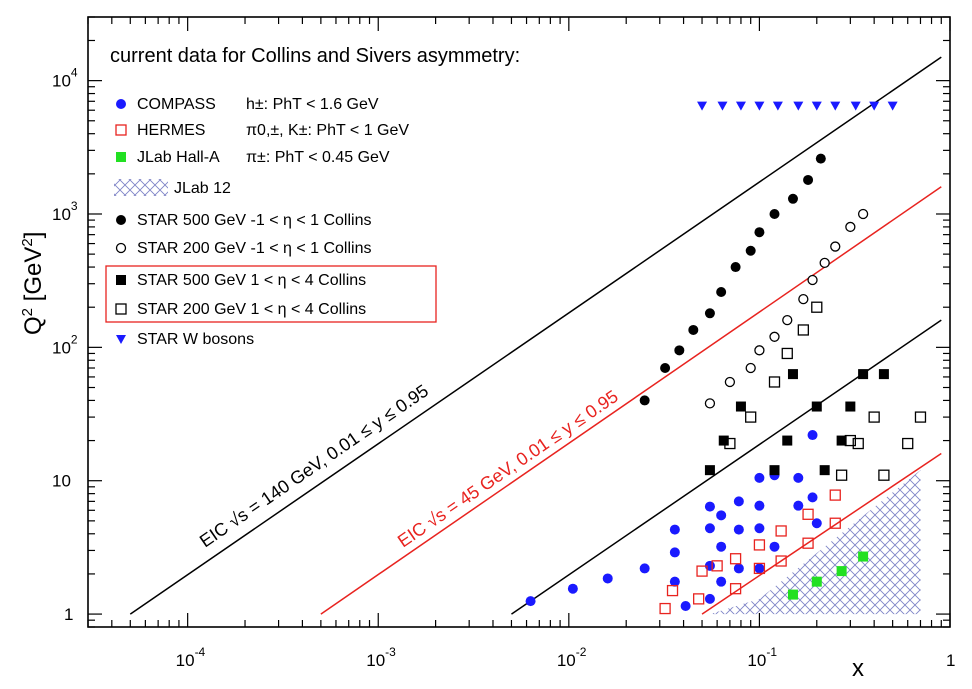  What do you see at coordinates (271, 294) in the screenshot?
I see `legend-highlight-frame` at bounding box center [271, 294].